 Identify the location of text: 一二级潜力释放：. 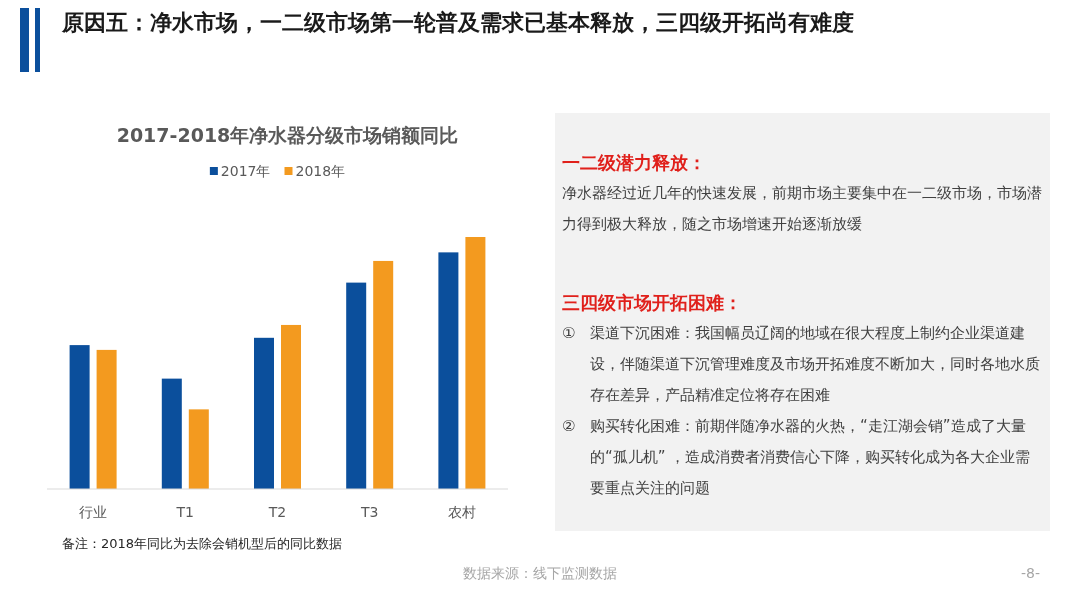
(634, 163).